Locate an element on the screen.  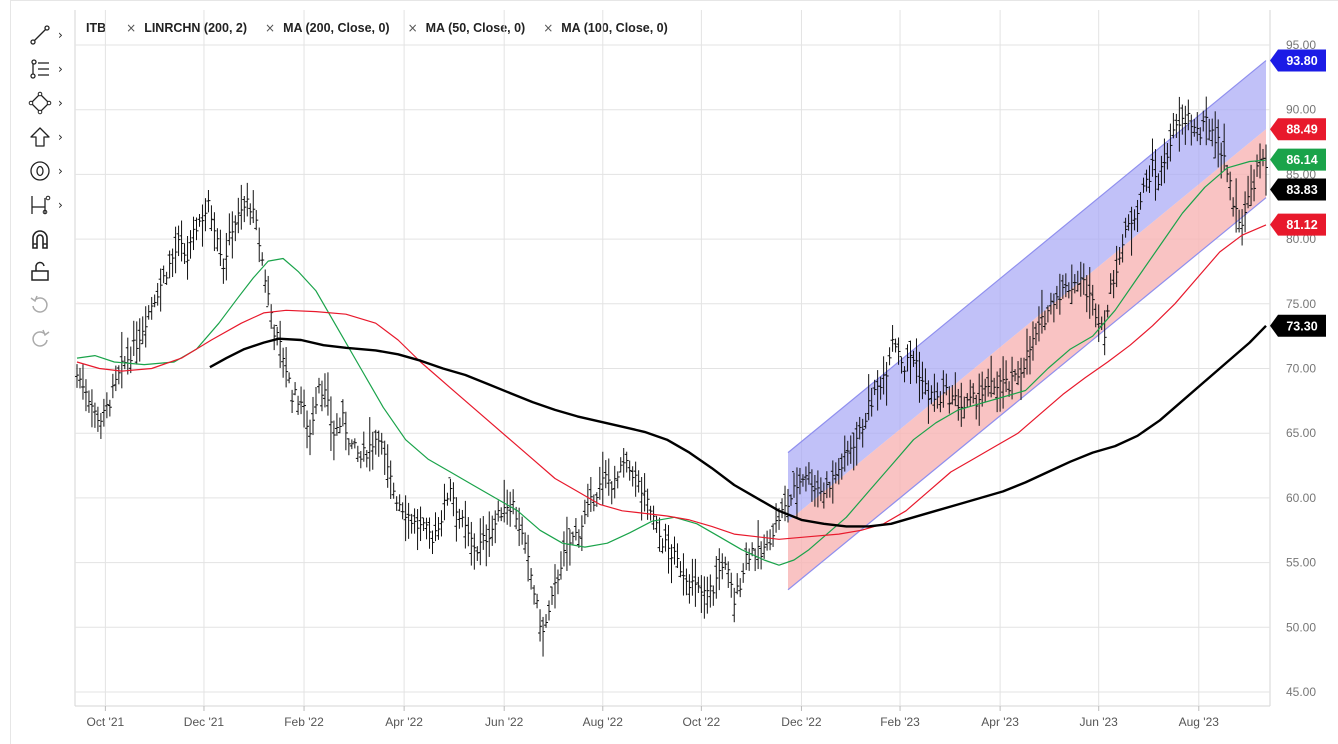
tool-undo is located at coordinates (52, 305).